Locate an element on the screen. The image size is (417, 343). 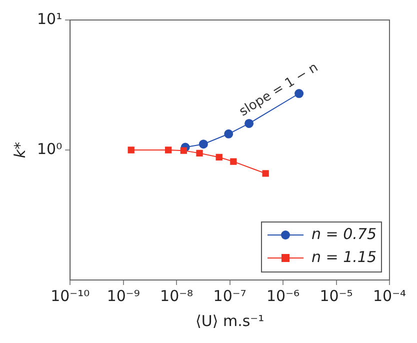
x-tick-label: 10⁻⁴ is located at coordinates (389, 295).